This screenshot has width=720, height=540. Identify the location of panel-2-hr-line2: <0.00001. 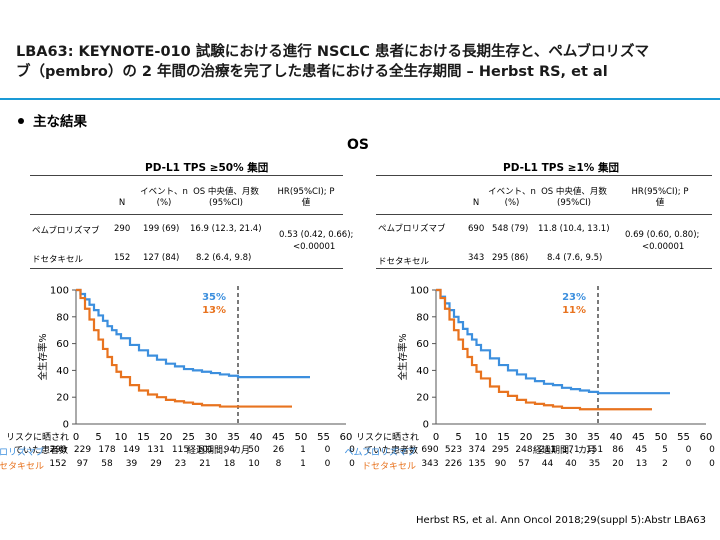
(663, 247).